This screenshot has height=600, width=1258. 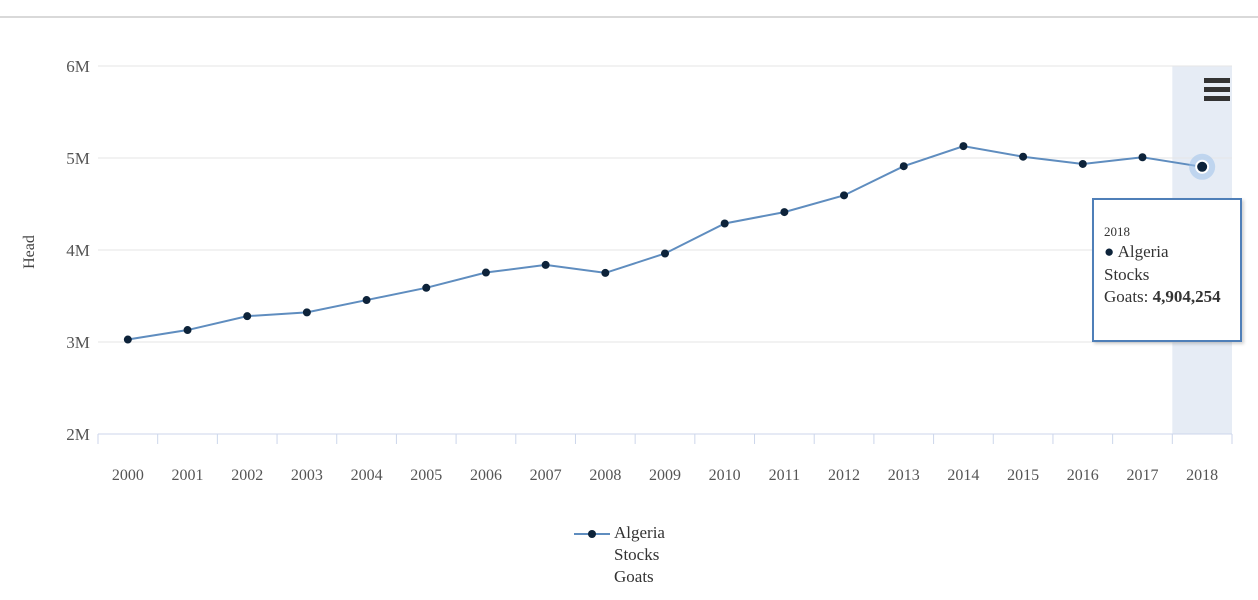 I want to click on y-tick-label: 2M, so click(x=78, y=434).